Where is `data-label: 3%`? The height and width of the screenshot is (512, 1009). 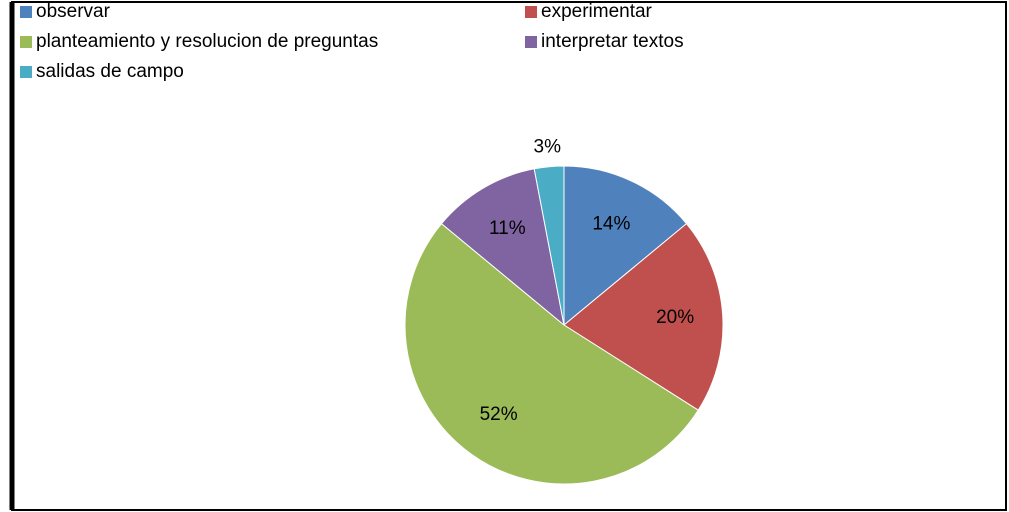
data-label: 3% is located at coordinates (548, 147).